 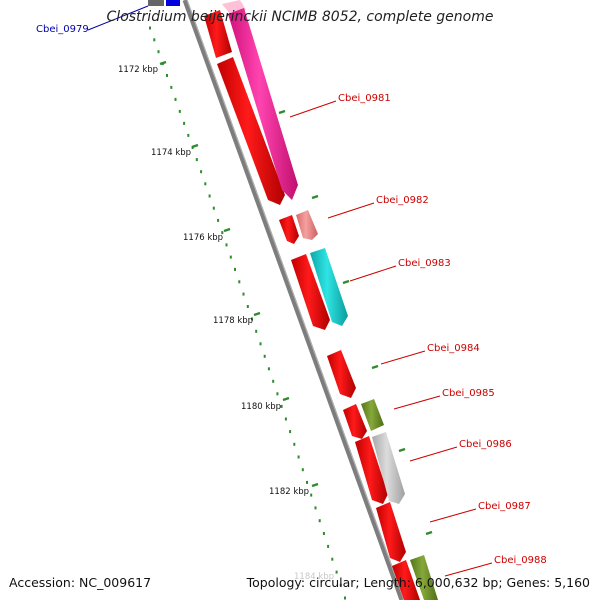 I want to click on gene-label-cbei-0985: Cbei_0985, so click(x=468, y=393).